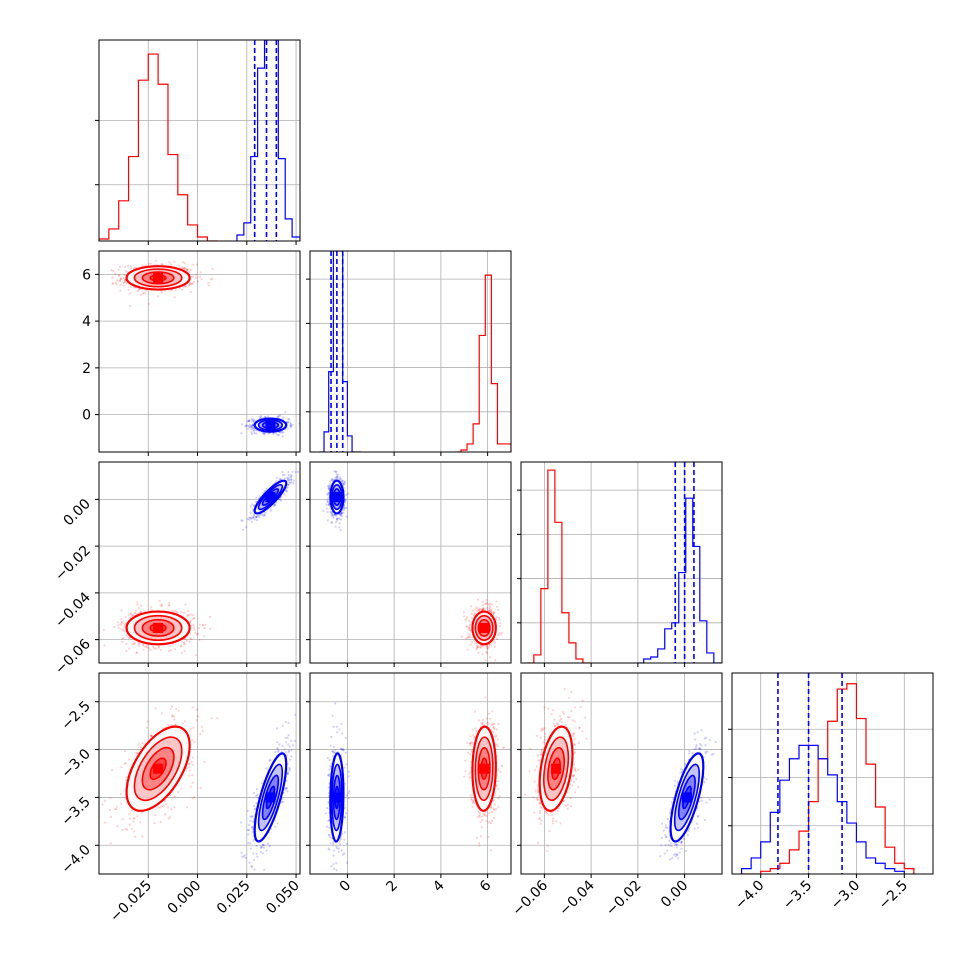 The width and height of the screenshot is (970, 970). Describe the element at coordinates (337, 497) in the screenshot. I see `contour-blue` at that location.